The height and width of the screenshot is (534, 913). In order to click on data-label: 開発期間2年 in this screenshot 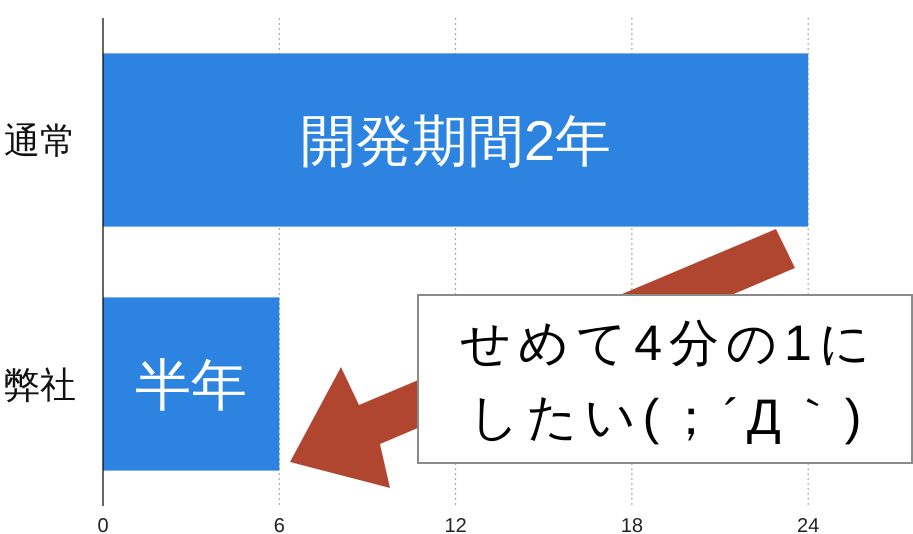, I will do `click(456, 140)`.